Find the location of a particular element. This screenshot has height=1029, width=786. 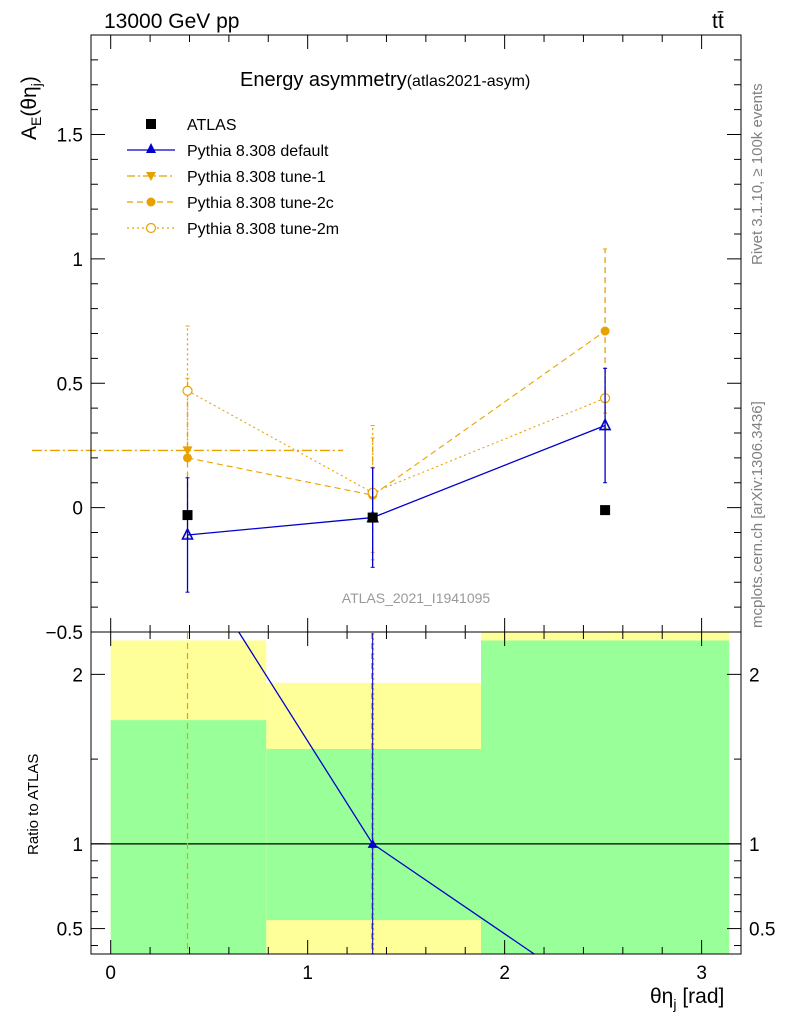

legend-entry: Pythia 8.308 default is located at coordinates (228, 151).